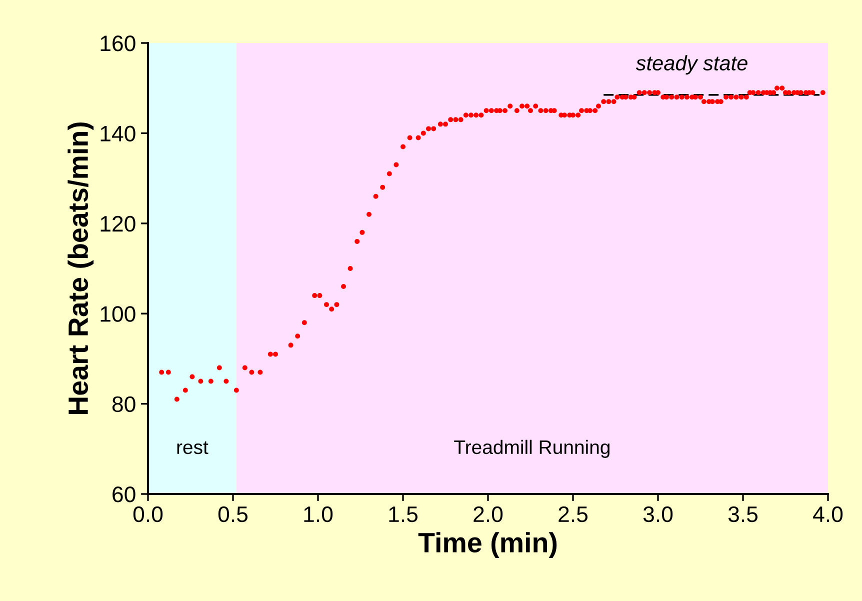 Image resolution: width=862 pixels, height=601 pixels. Describe the element at coordinates (488, 514) in the screenshot. I see `x-tick-label: 2.0` at that location.